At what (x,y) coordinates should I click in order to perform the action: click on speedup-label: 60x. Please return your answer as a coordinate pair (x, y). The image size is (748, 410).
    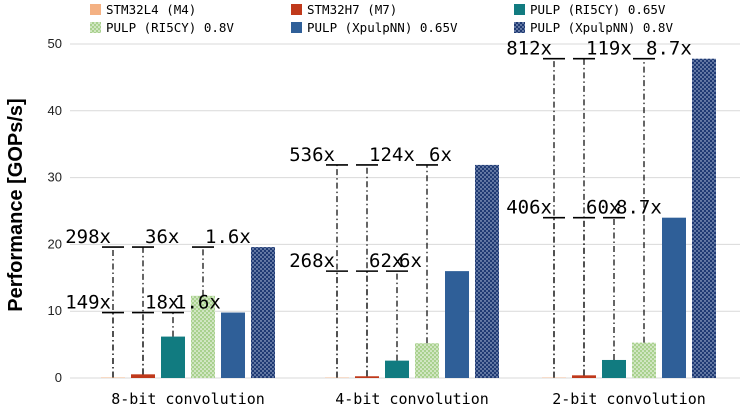
    Looking at the image, I should click on (603, 208).